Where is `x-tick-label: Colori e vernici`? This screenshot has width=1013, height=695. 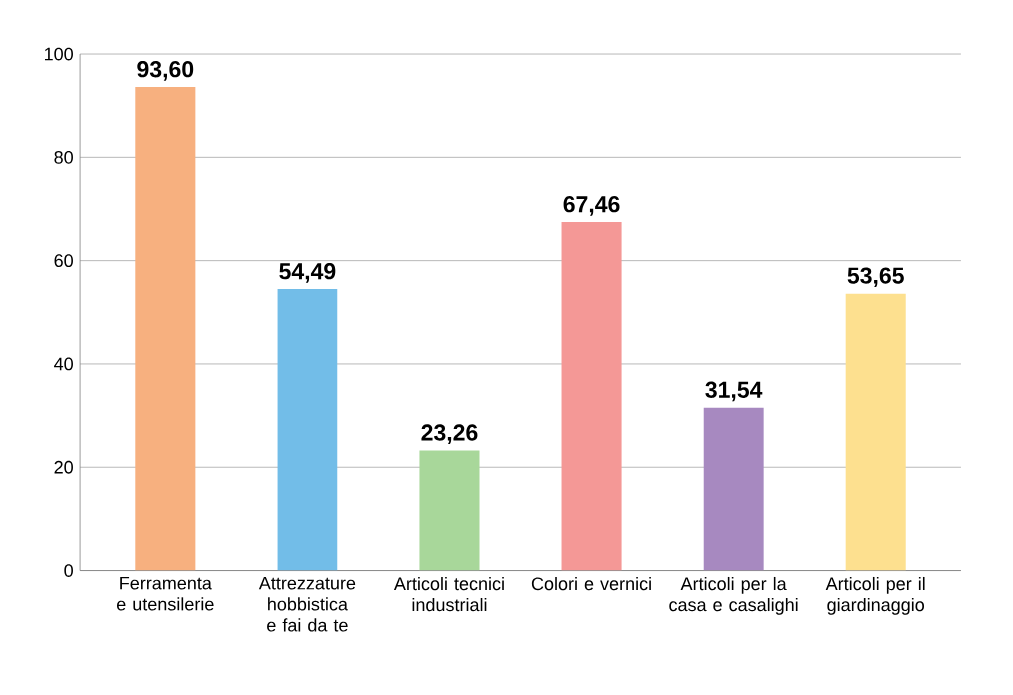 x-tick-label: Colori e vernici is located at coordinates (591, 584).